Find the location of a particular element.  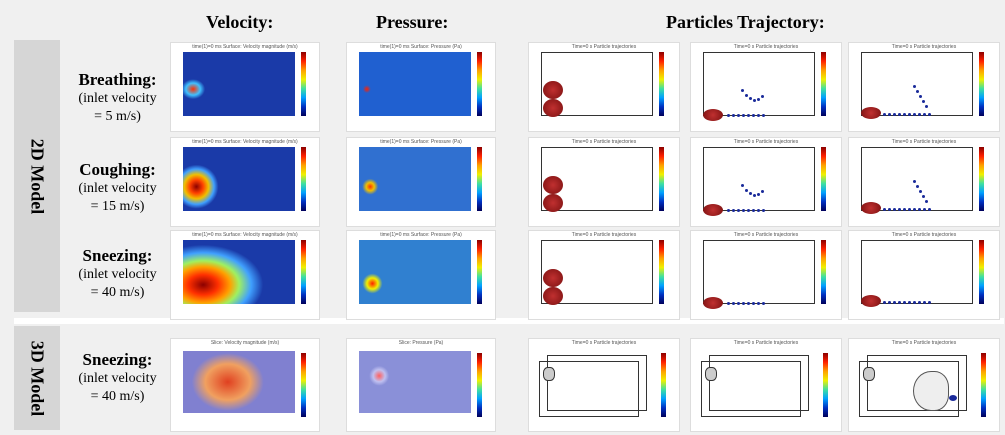

section-label-3d: 3D Model is located at coordinates (37, 378).